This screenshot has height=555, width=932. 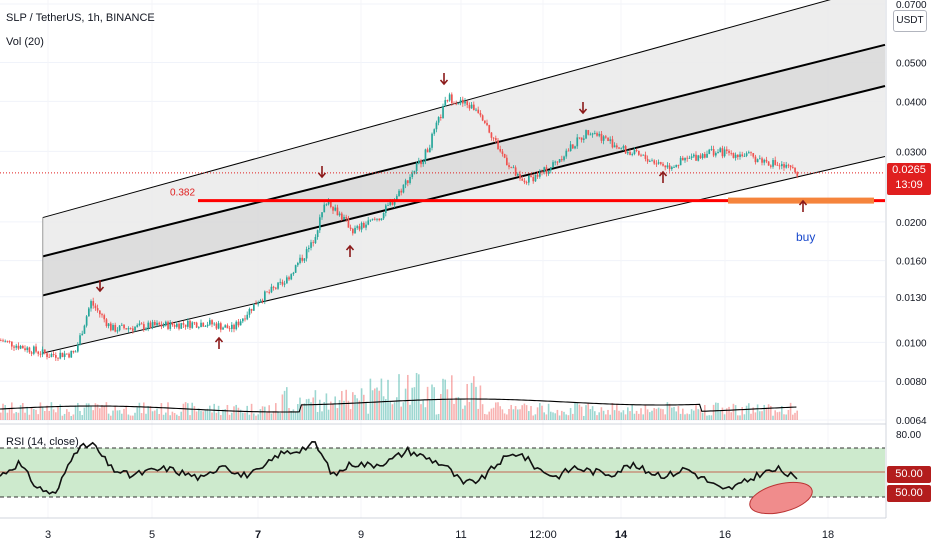 What do you see at coordinates (42, 442) in the screenshot?
I see `rsi-label: RSI (14, close)` at bounding box center [42, 442].